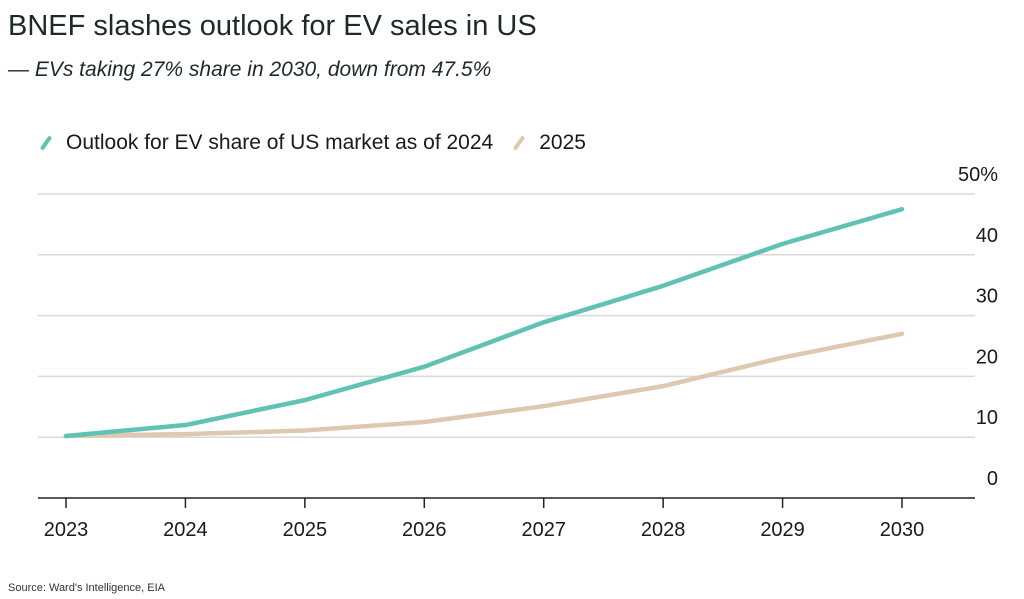  I want to click on source-note: Source: Ward's Intelligence, EIA, so click(86, 588).